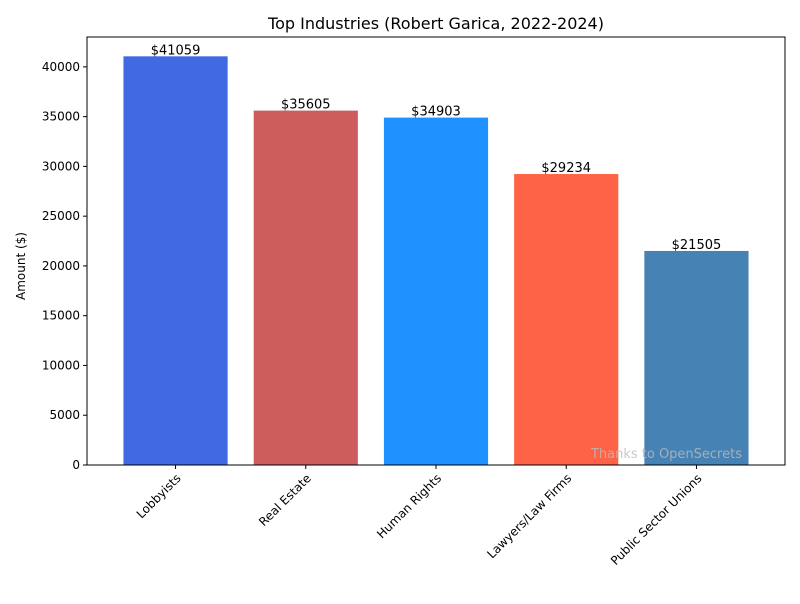  What do you see at coordinates (61, 365) in the screenshot?
I see `y-tick-label: 10000` at bounding box center [61, 365].